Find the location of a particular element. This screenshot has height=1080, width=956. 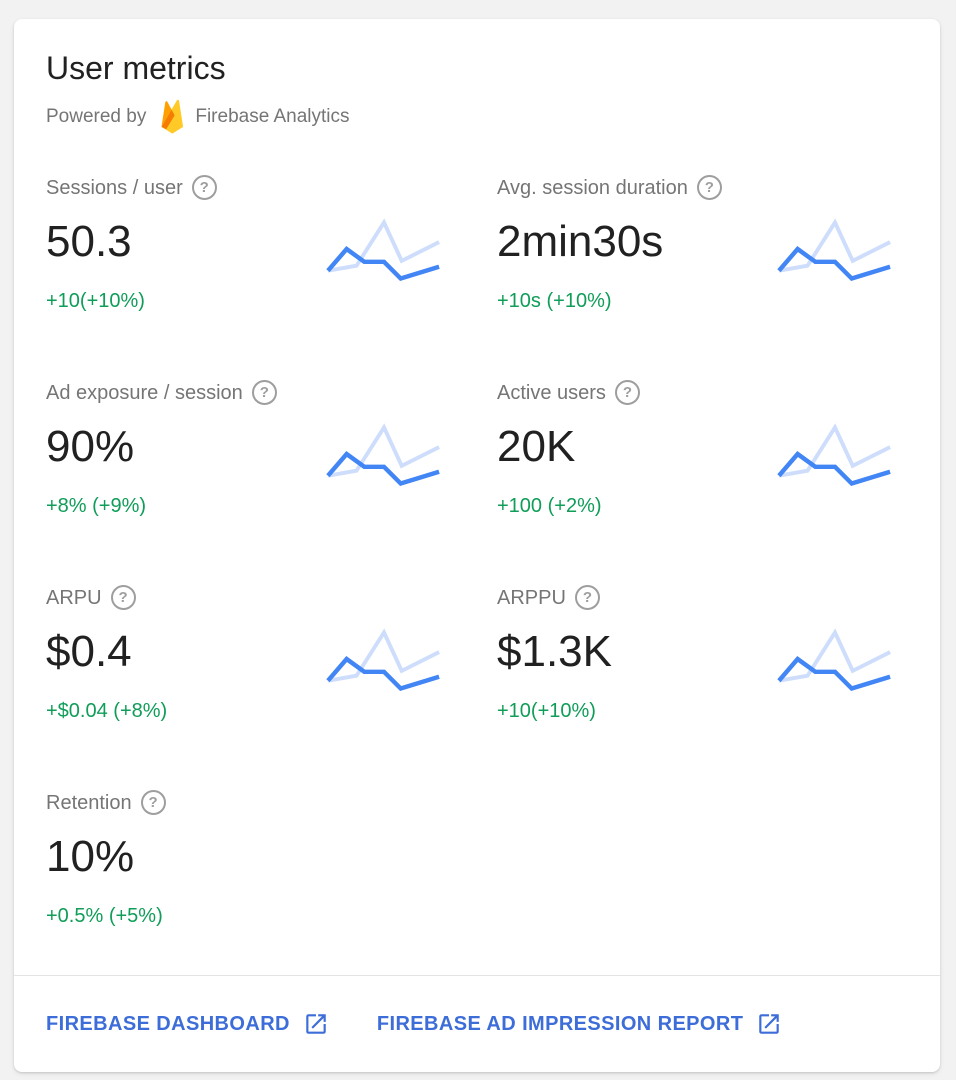

metric-value: 2min30s is located at coordinates (580, 241).